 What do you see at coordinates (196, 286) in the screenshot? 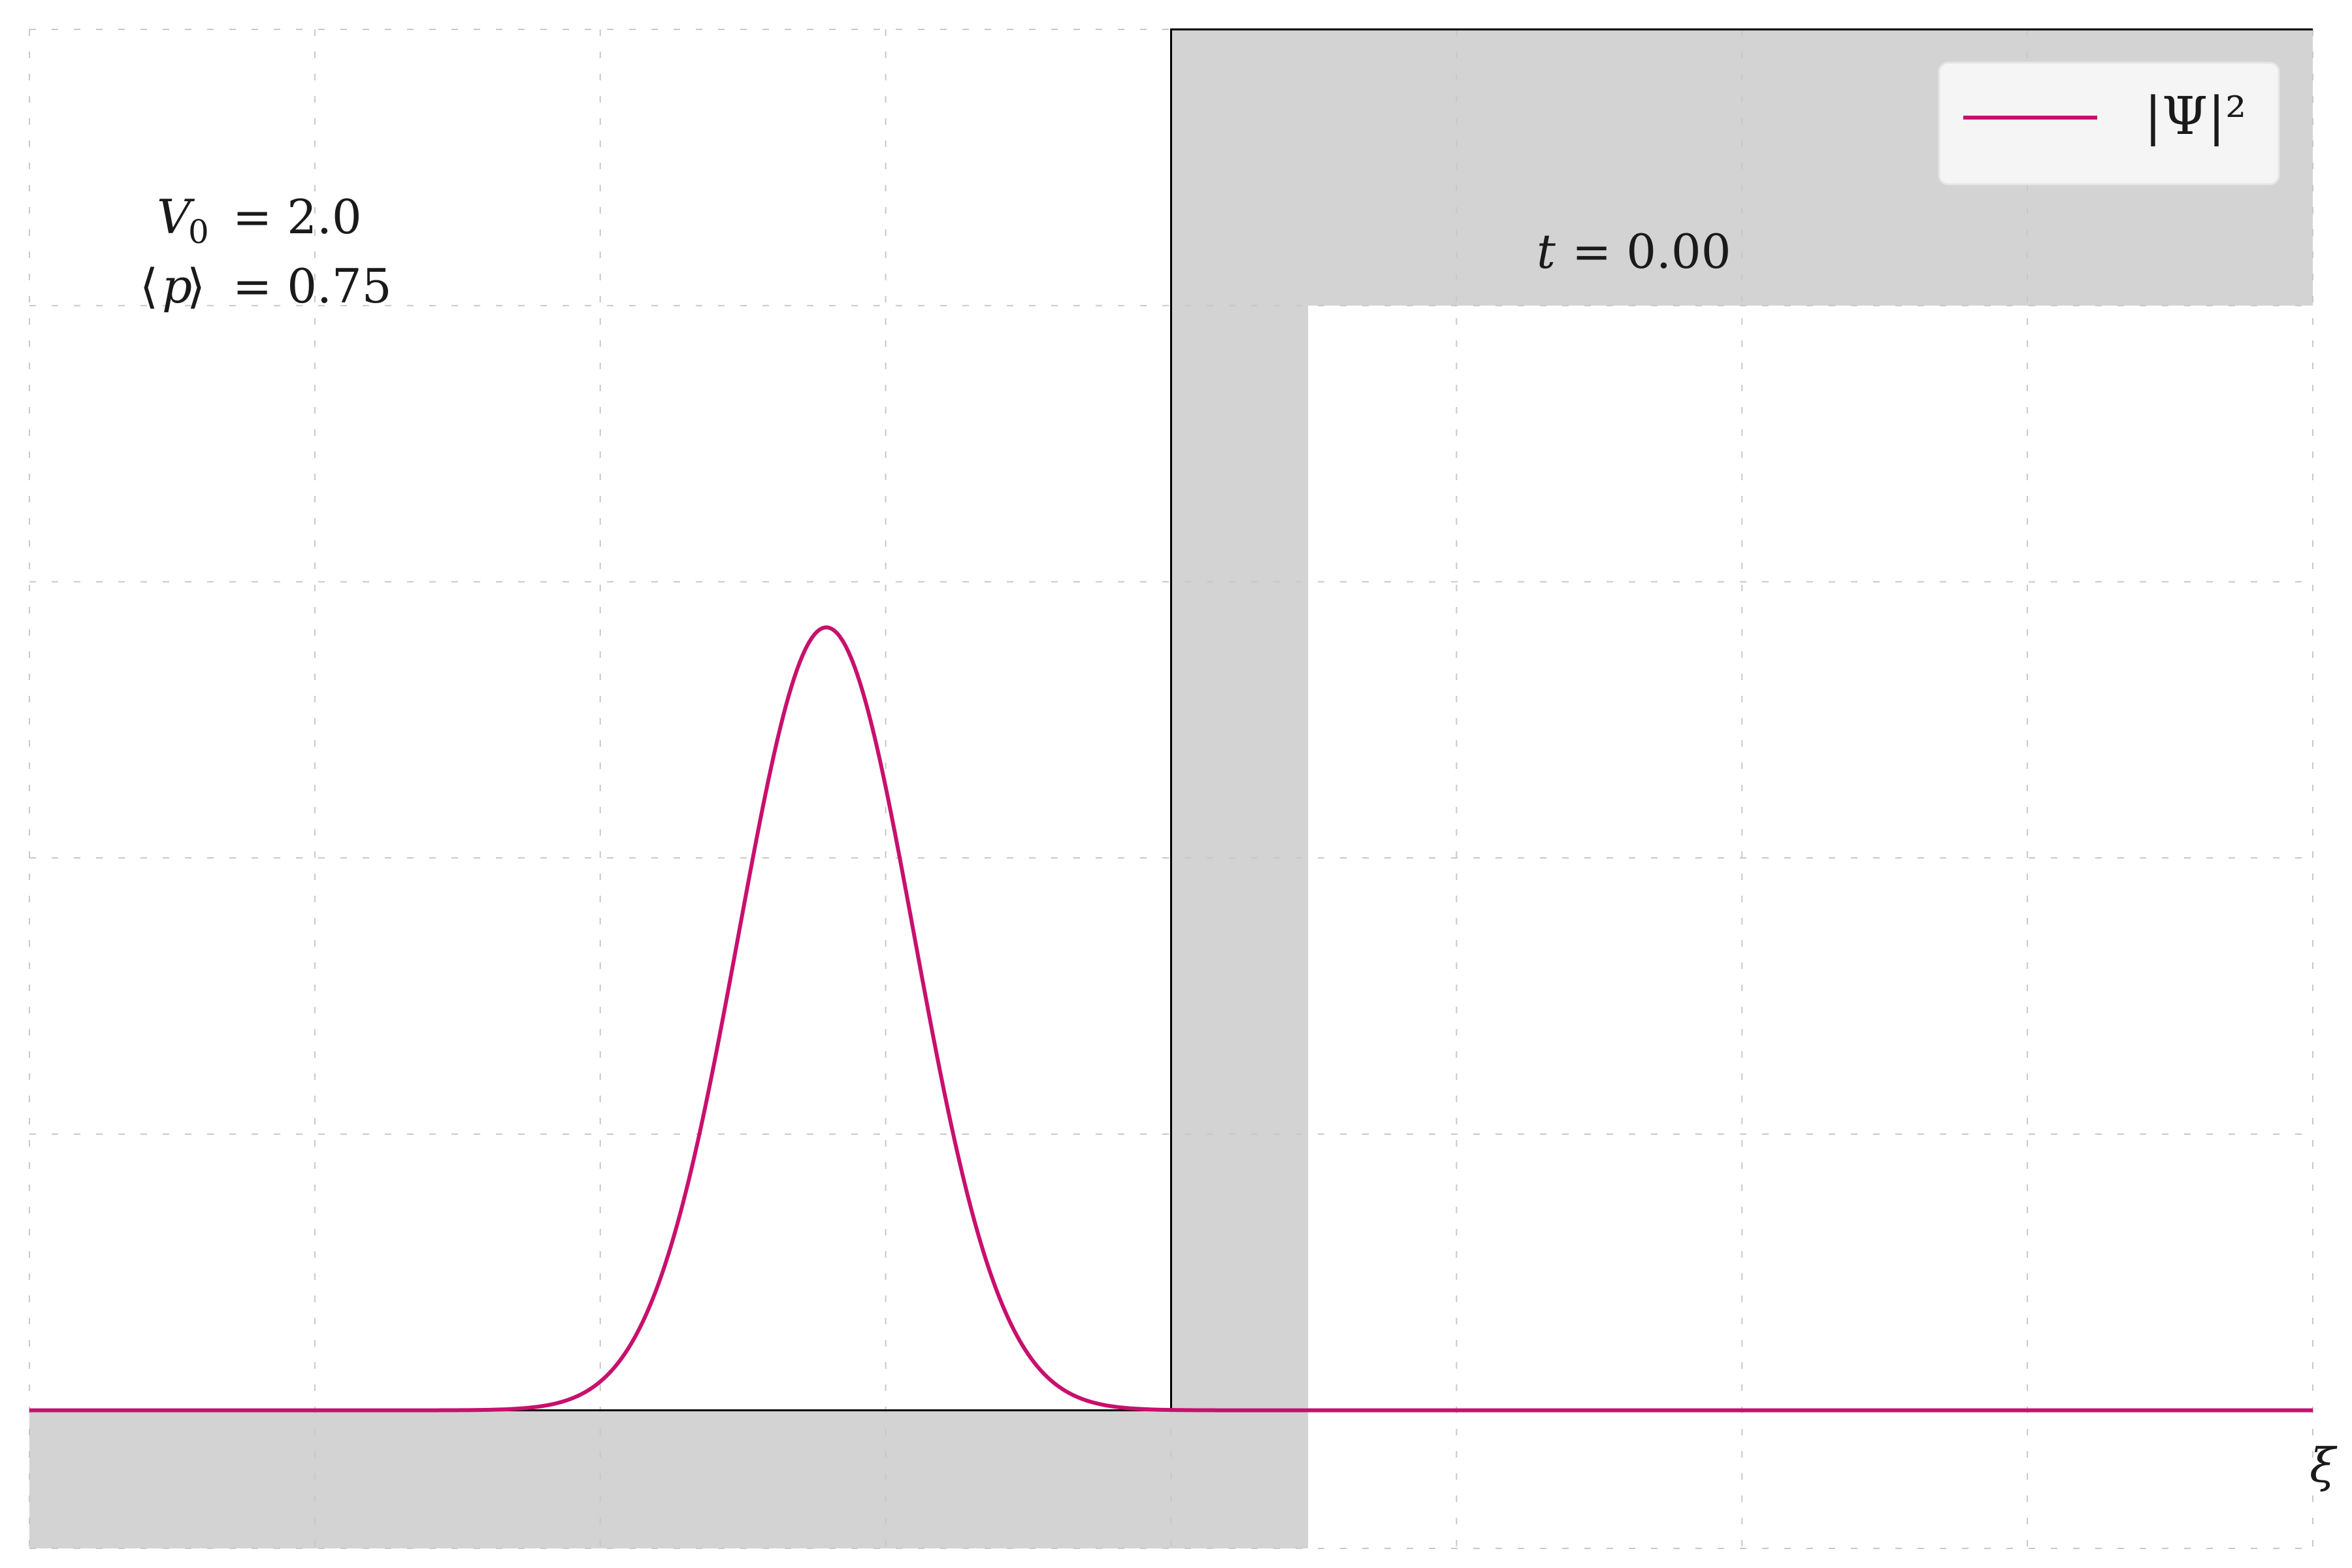
I see `momentum-bracket-close: ⟩` at bounding box center [196, 286].